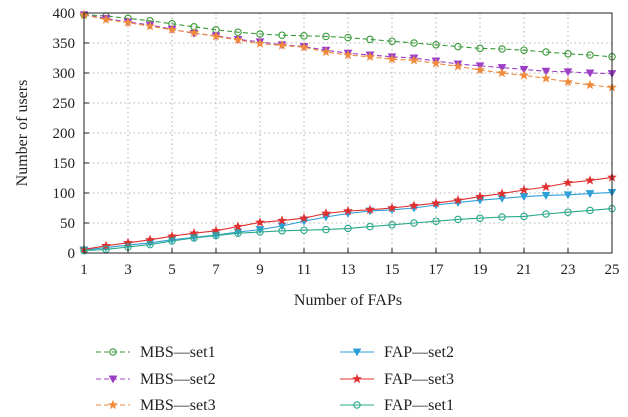 This screenshot has height=417, width=628. What do you see at coordinates (64, 44) in the screenshot?
I see `y-tick-label: 350` at bounding box center [64, 44].